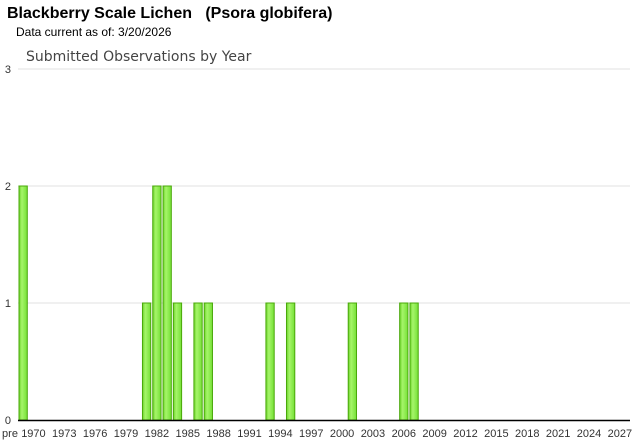  What do you see at coordinates (8, 304) in the screenshot?
I see `y-tick-label: 1` at bounding box center [8, 304].